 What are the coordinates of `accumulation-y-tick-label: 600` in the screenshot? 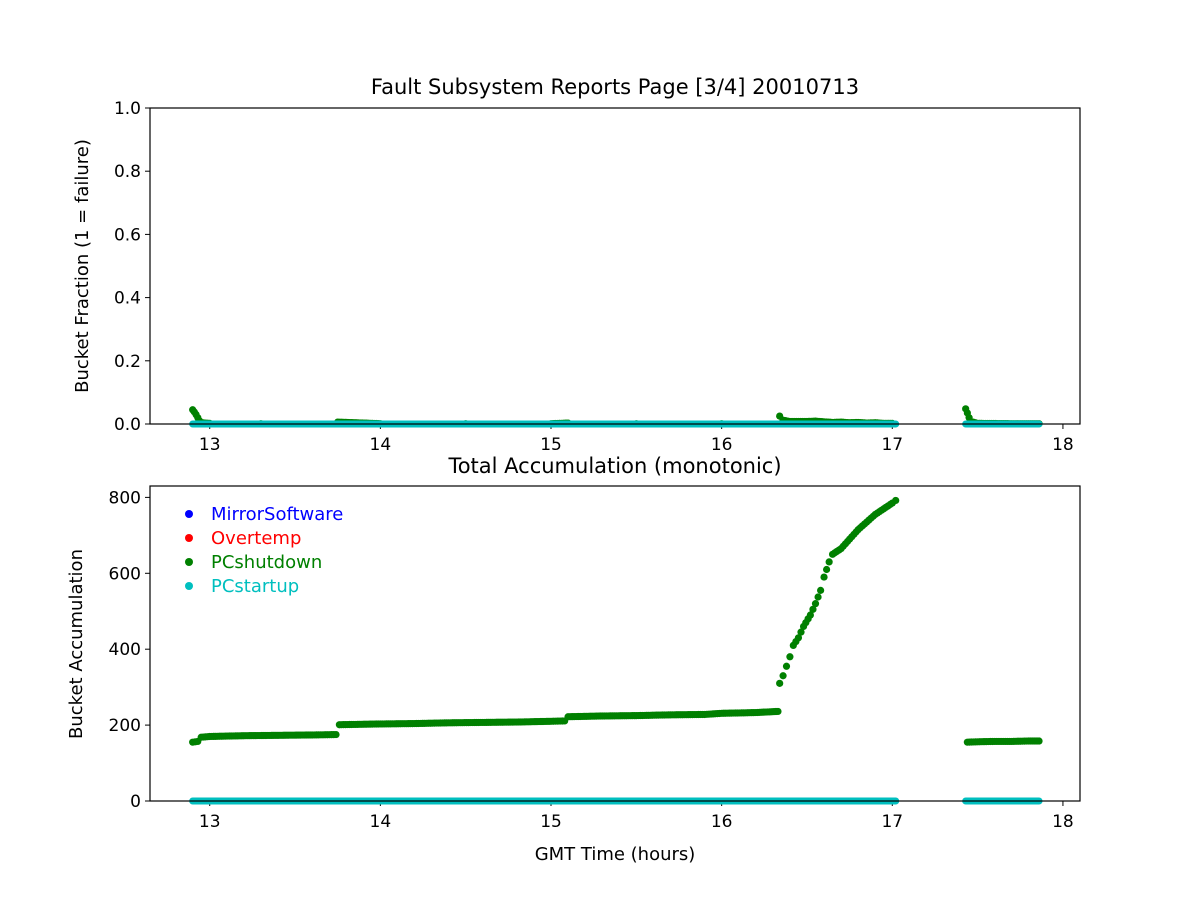 It's located at (125, 574).